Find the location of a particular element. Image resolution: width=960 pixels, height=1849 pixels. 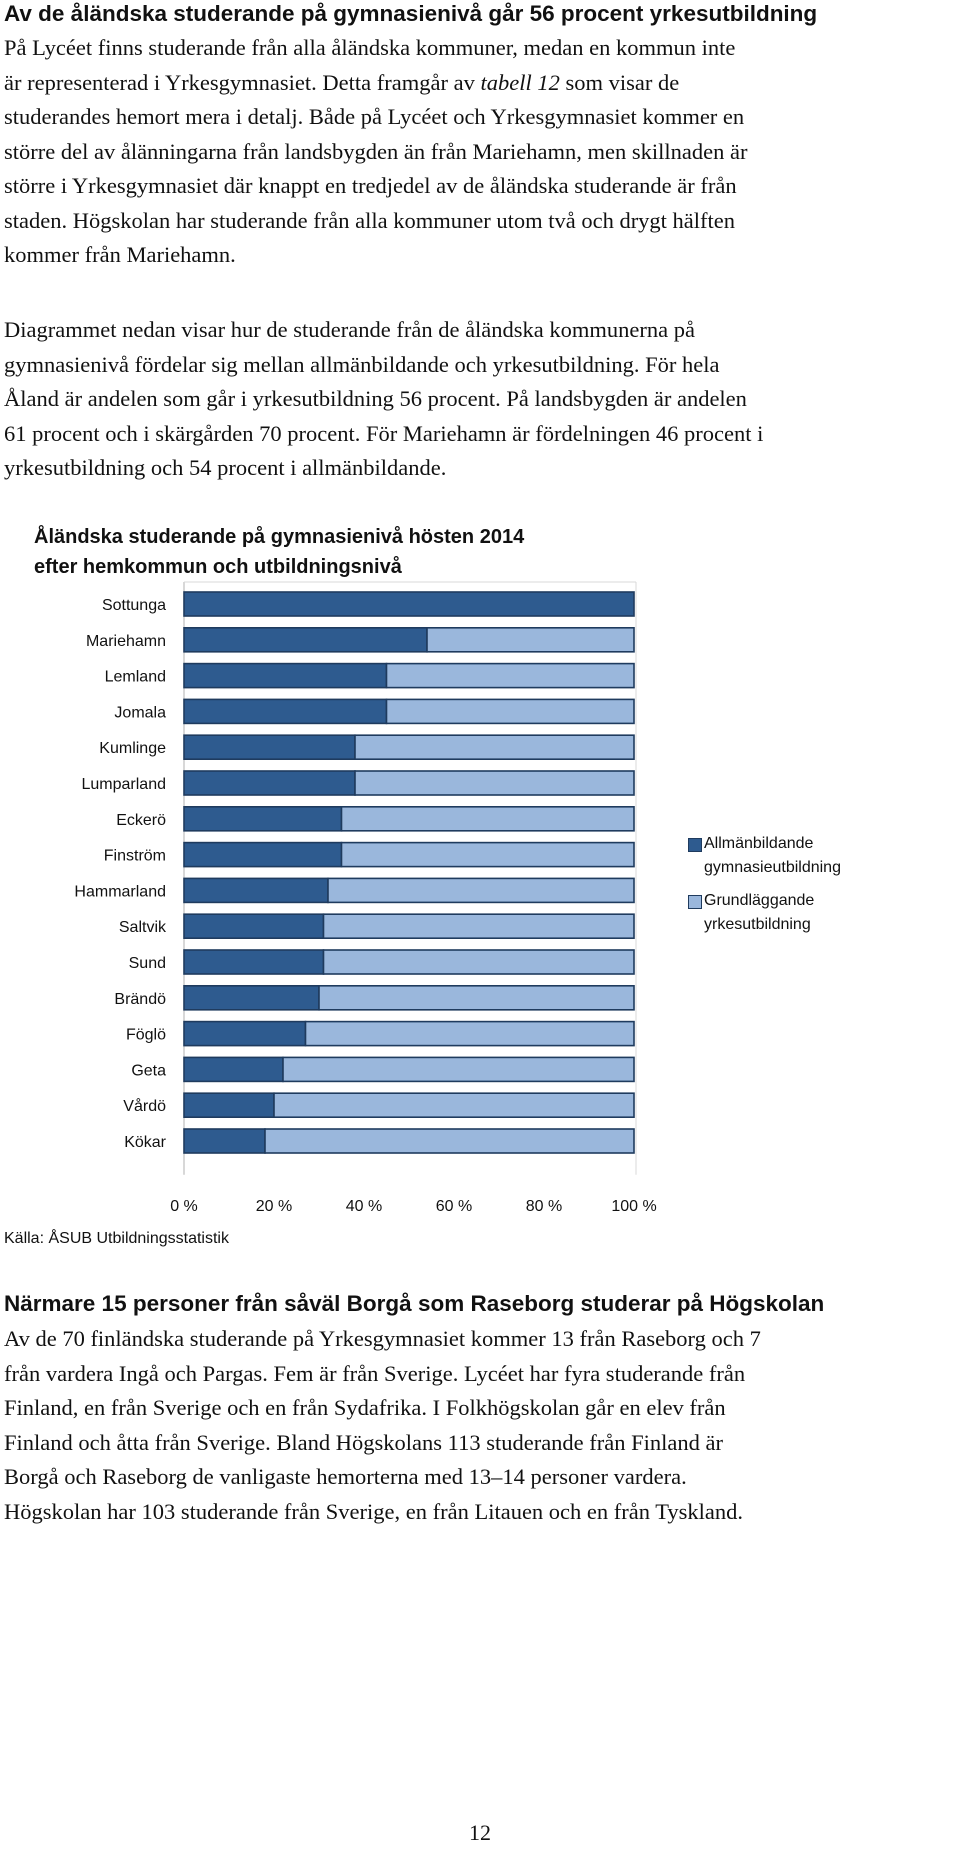

category-label: Jomala is located at coordinates (140, 712).